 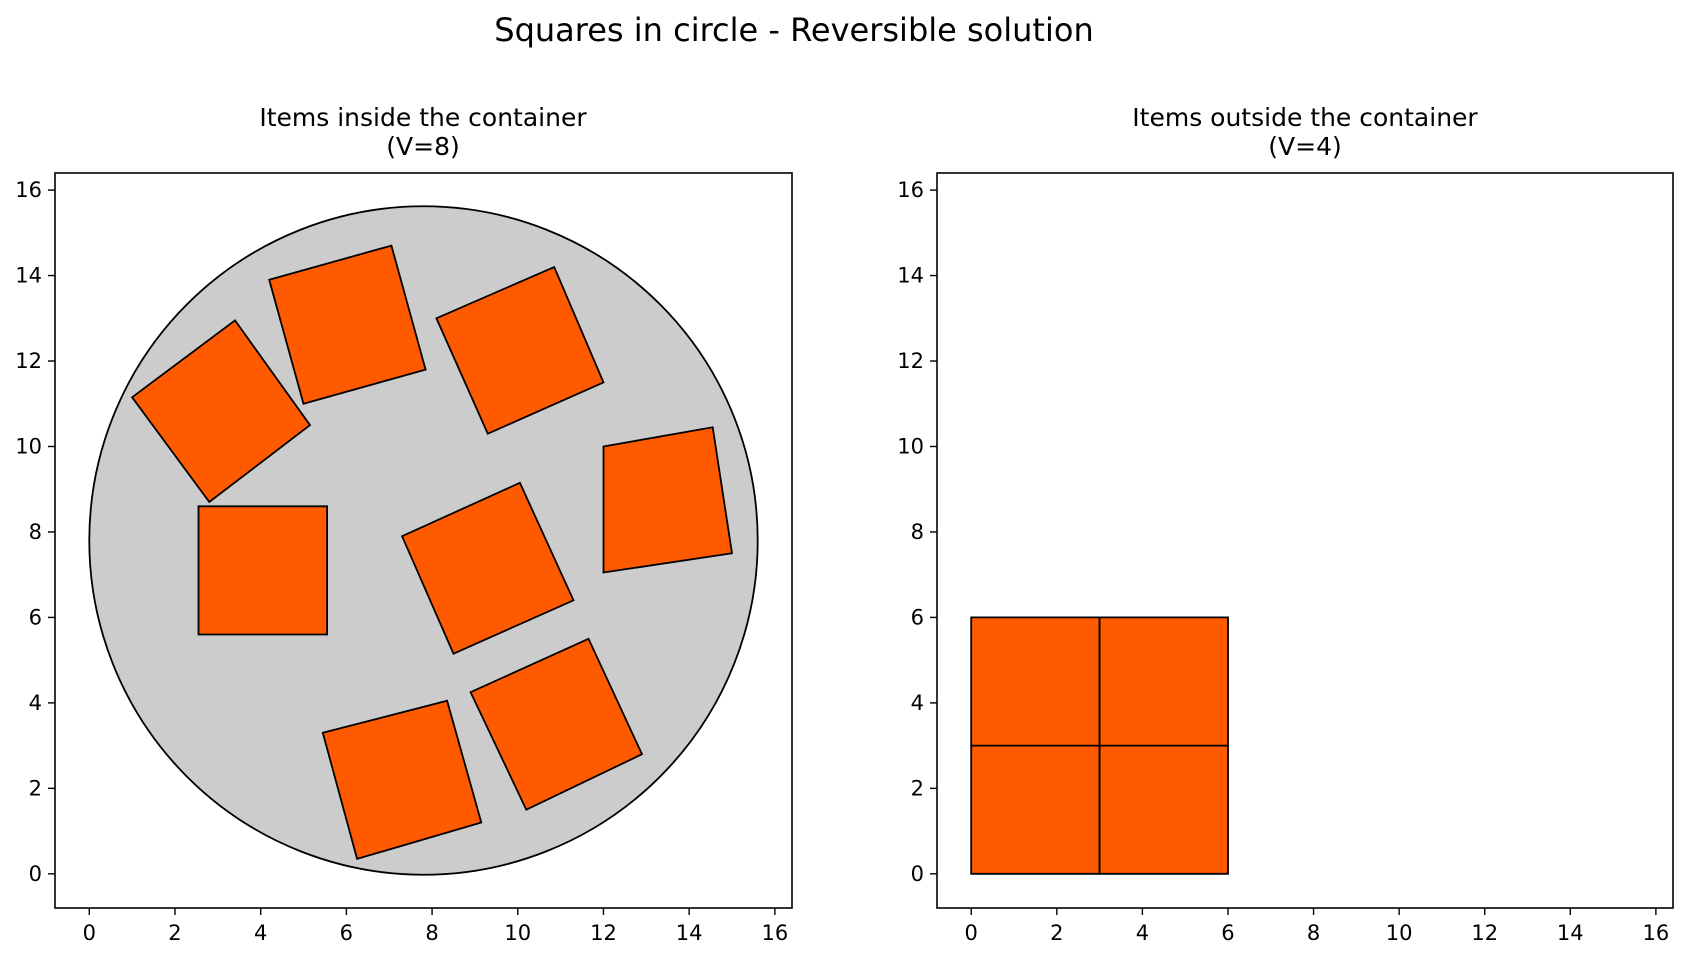 I want to click on panel-title: Items outside the container, so click(x=1305, y=117).